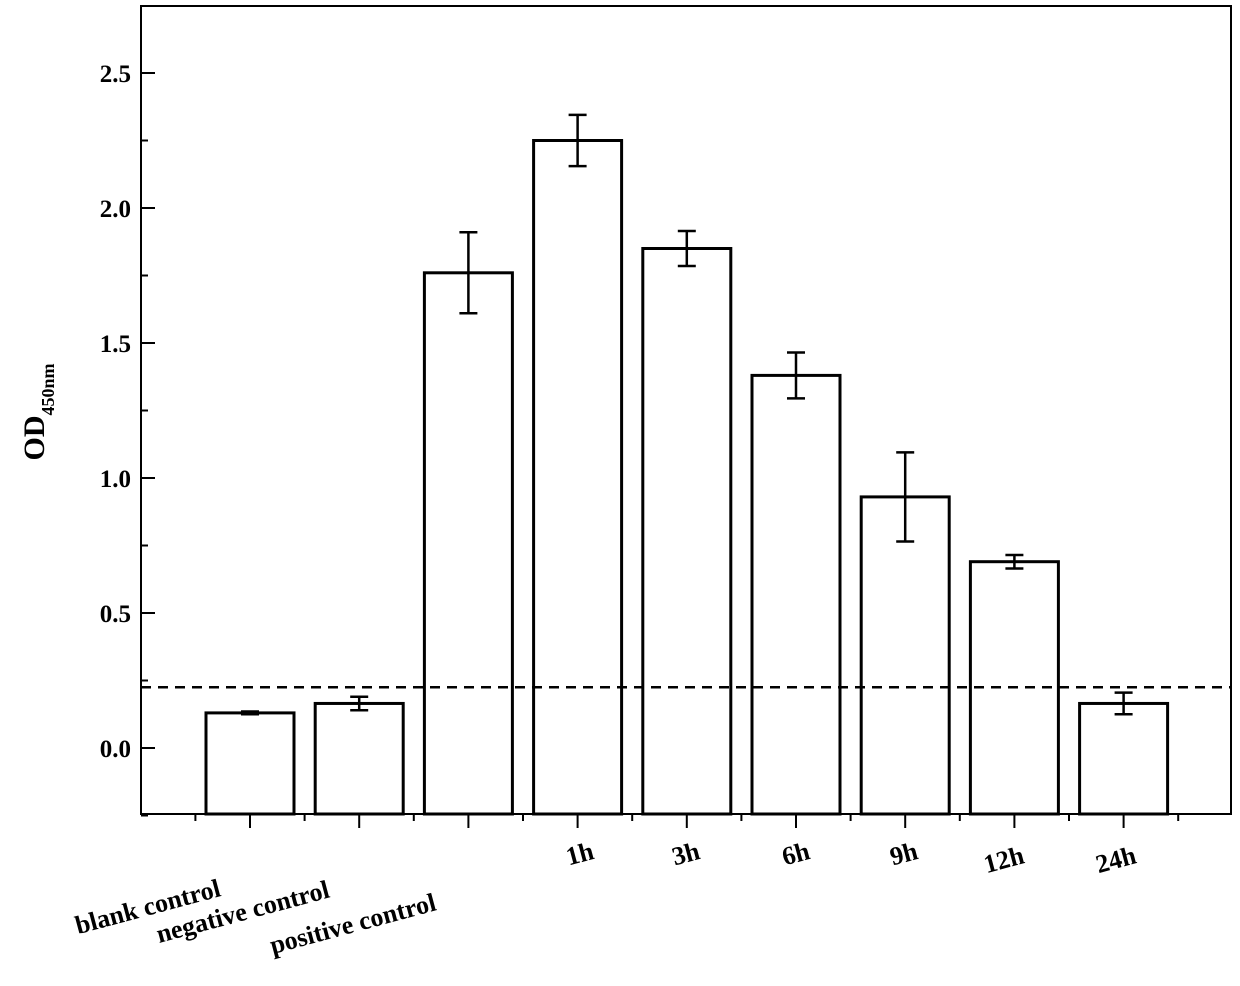 This screenshot has width=1240, height=986. I want to click on y-axis-label: OD450nm, so click(38, 411).